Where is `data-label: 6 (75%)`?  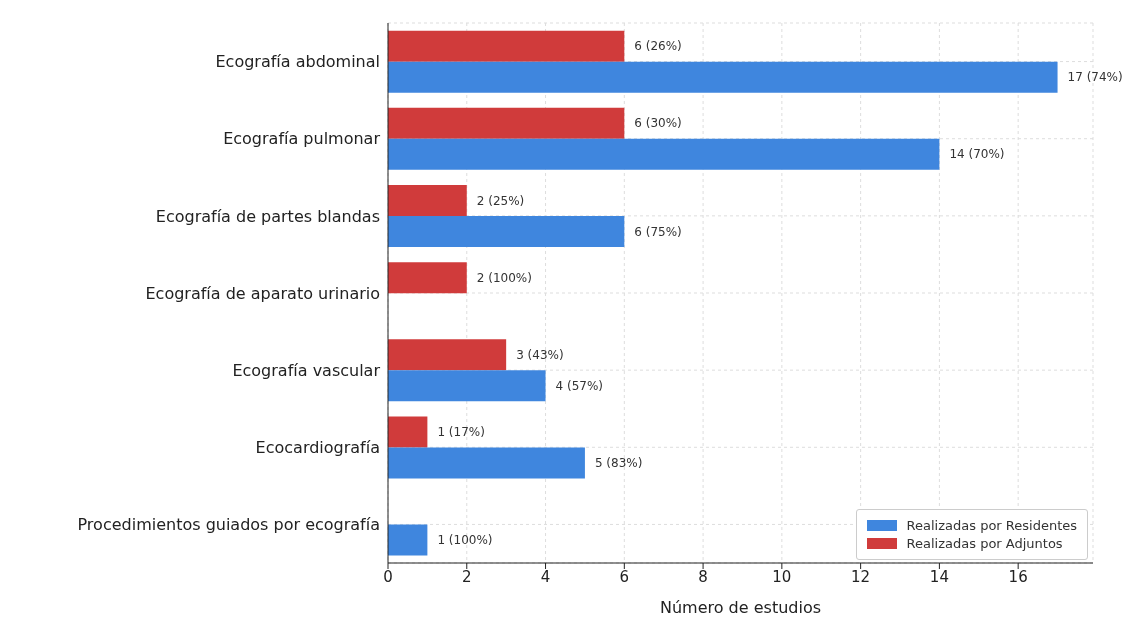 data-label: 6 (75%) is located at coordinates (658, 231).